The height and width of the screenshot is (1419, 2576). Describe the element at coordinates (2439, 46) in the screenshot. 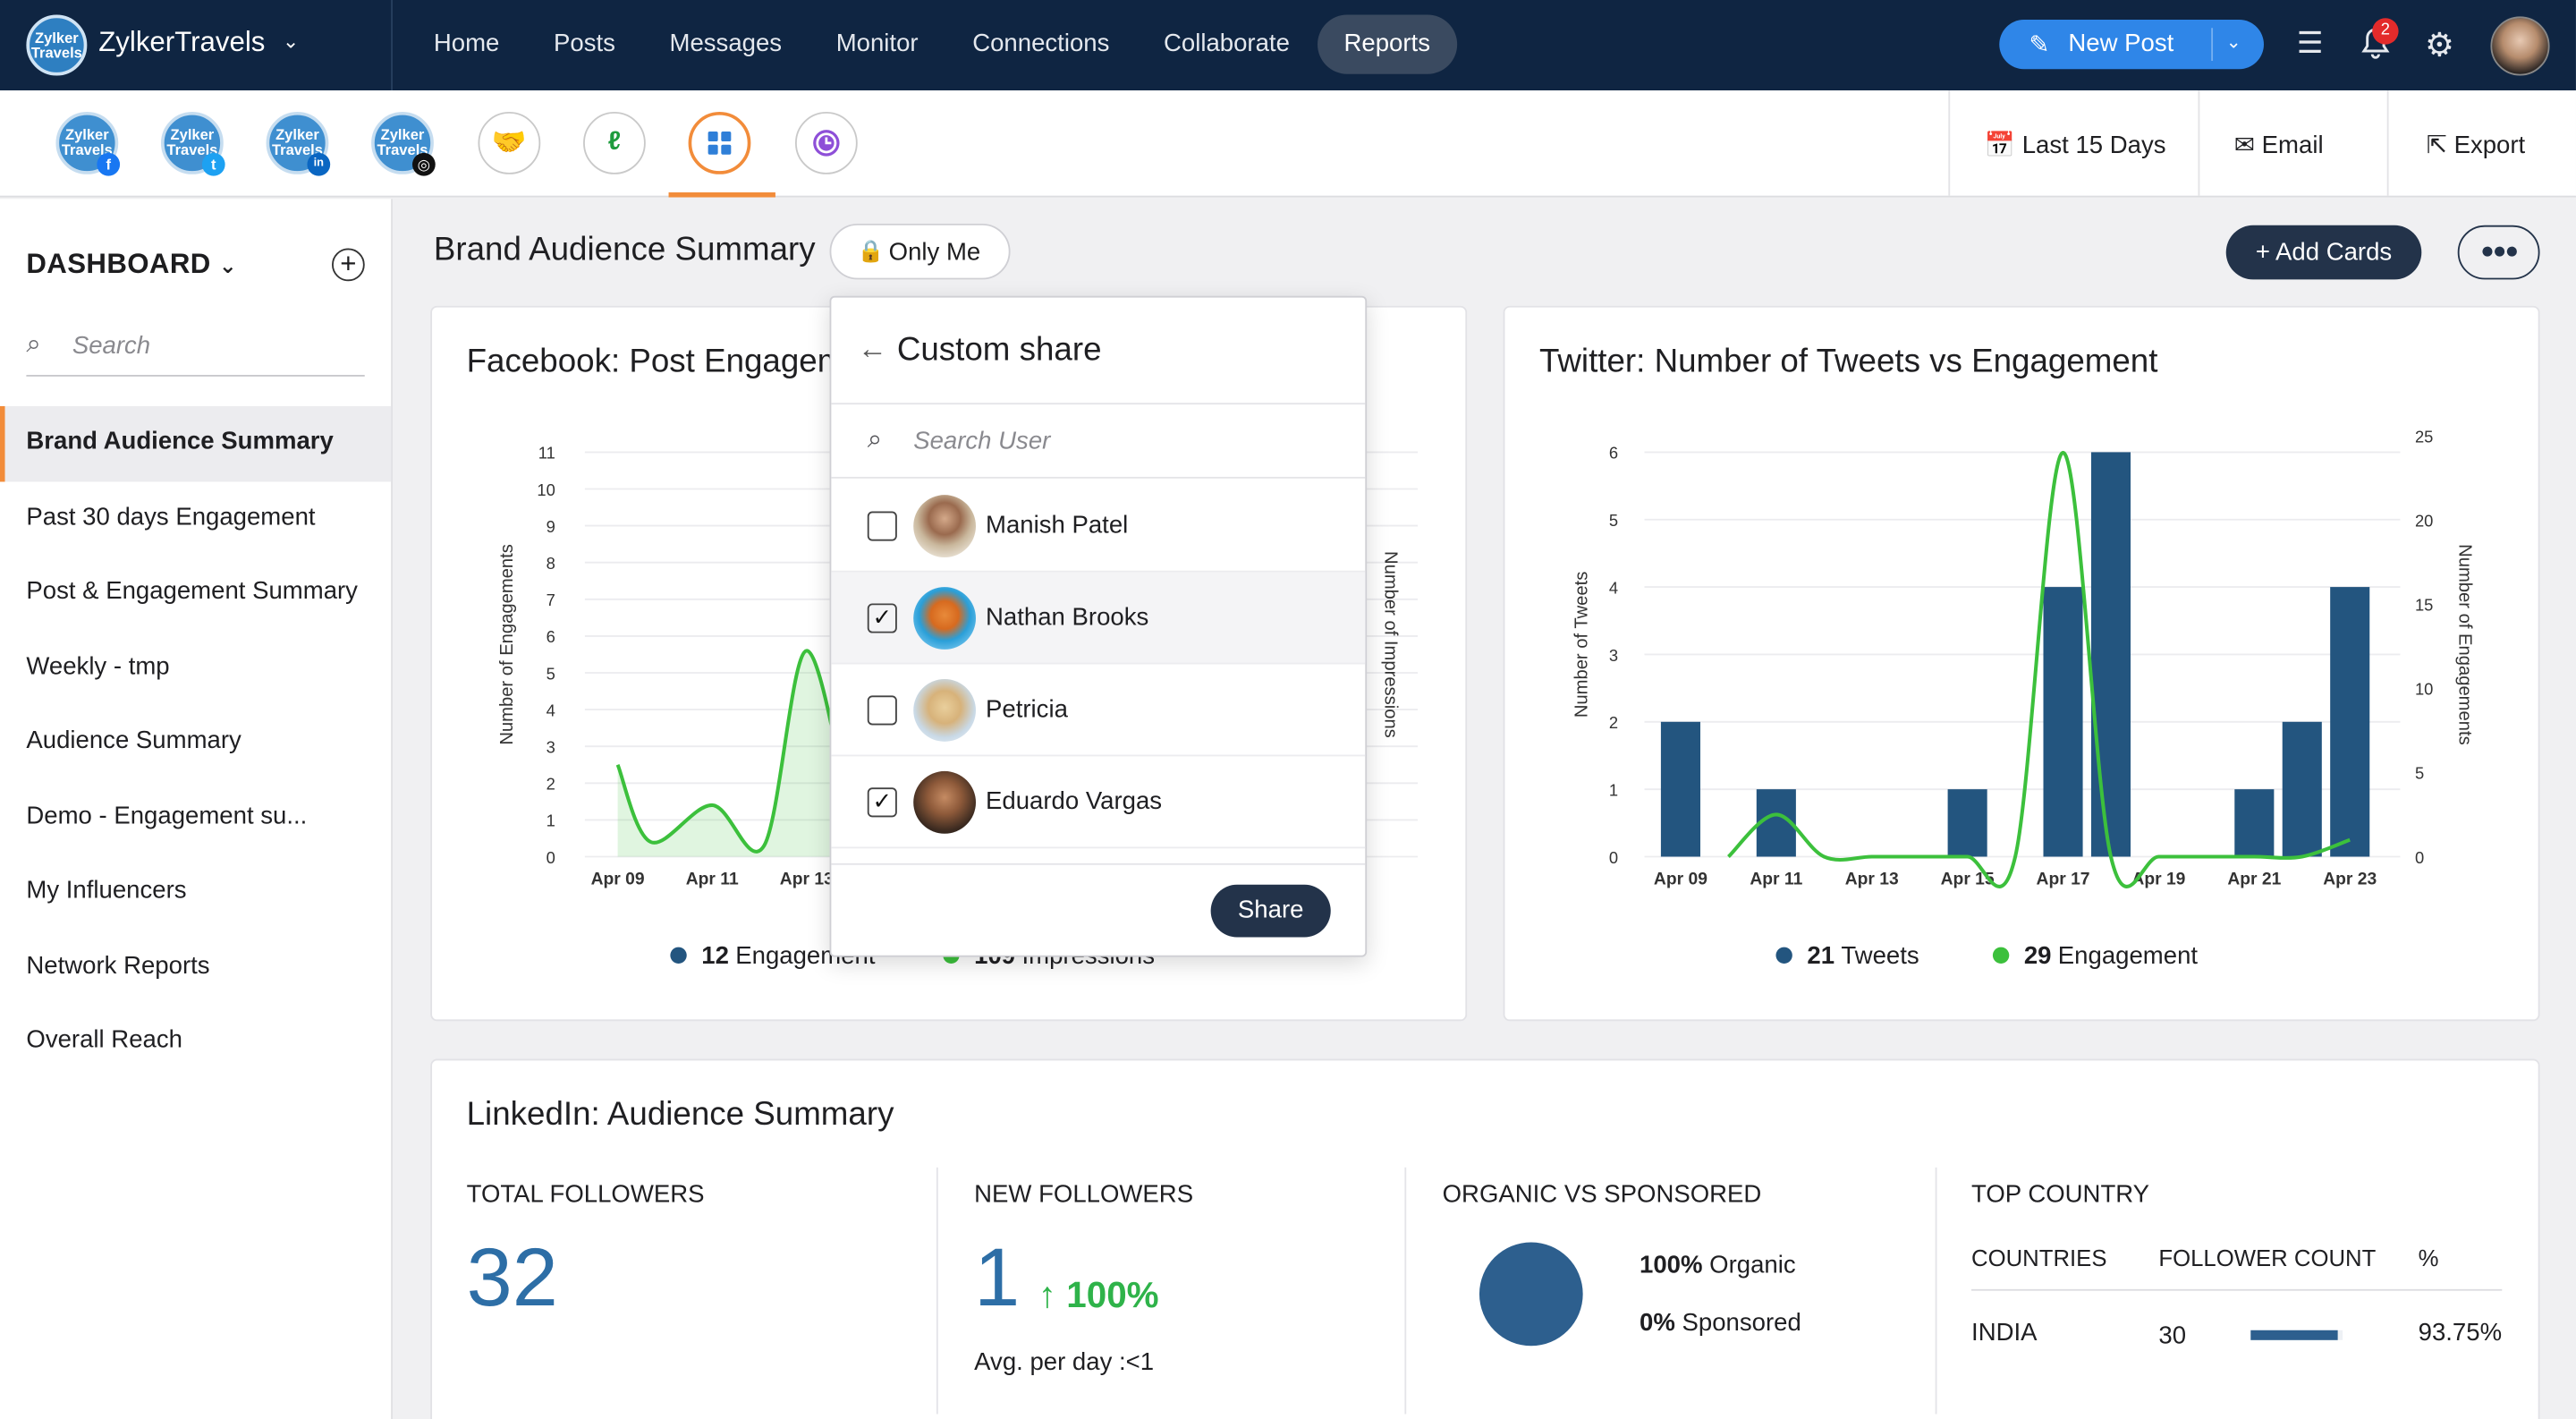

I see `gear-icon: ⚙` at that location.